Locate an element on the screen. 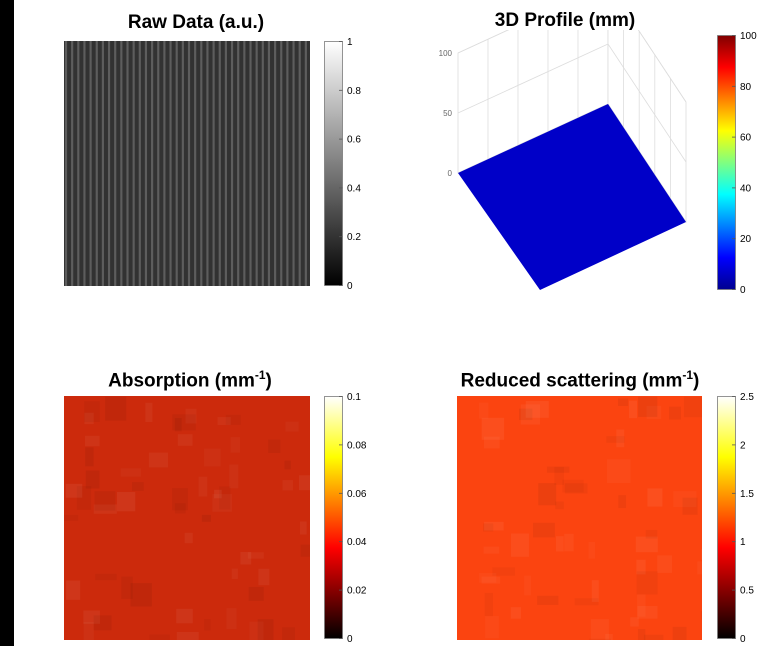 This screenshot has width=768, height=646. colorbar-tick-label: 20 is located at coordinates (746, 239).